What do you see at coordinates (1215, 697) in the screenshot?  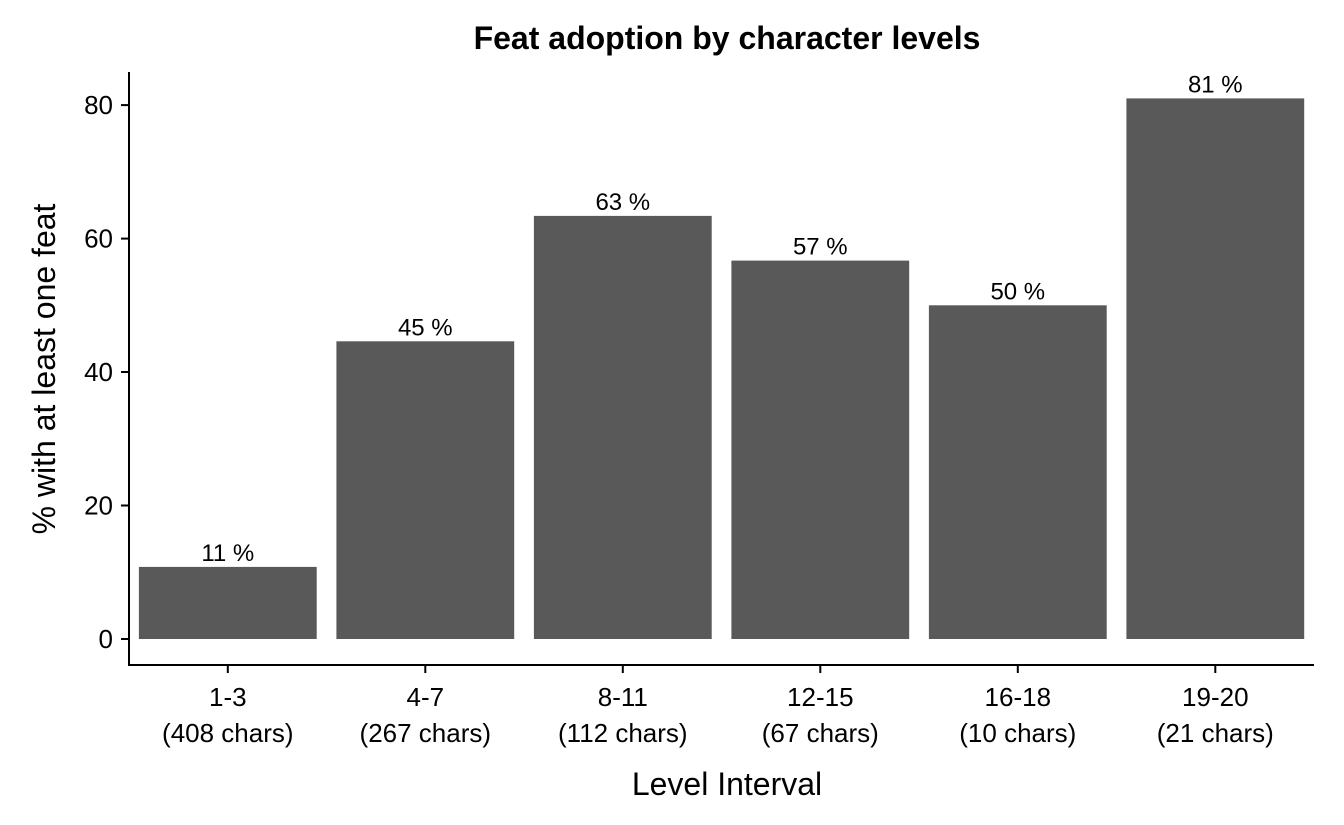 I see `x-tick-label-19-20: 19-20` at bounding box center [1215, 697].